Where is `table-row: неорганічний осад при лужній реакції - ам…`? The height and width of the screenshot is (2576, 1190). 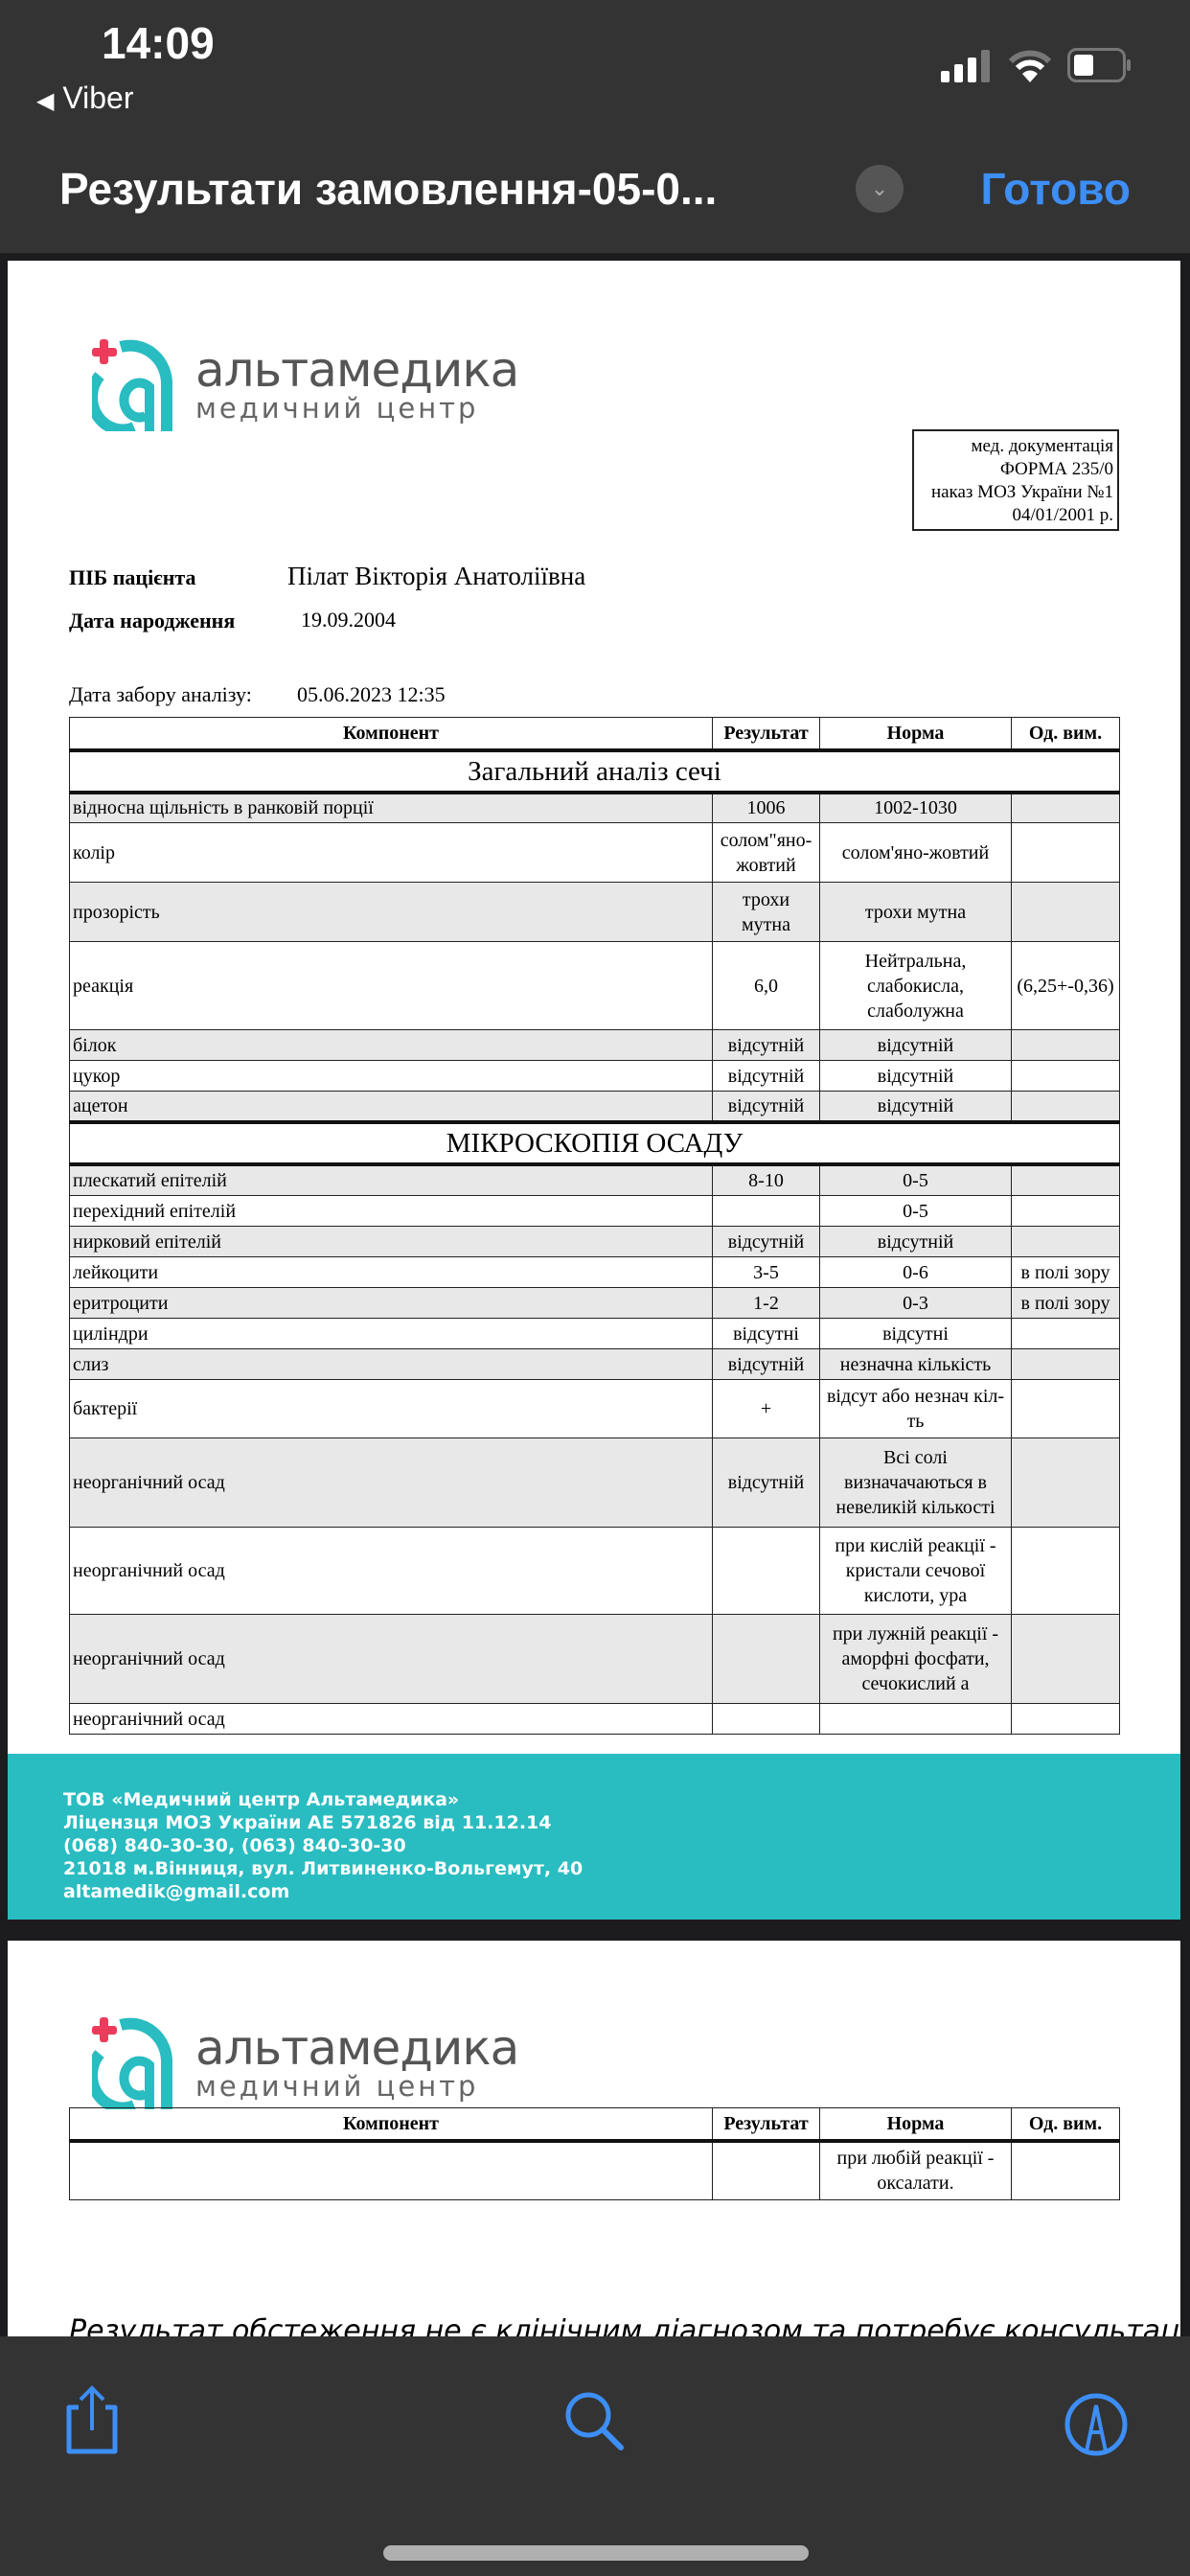 table-row: неорганічний осад при лужній реакції - ам… is located at coordinates (594, 1659).